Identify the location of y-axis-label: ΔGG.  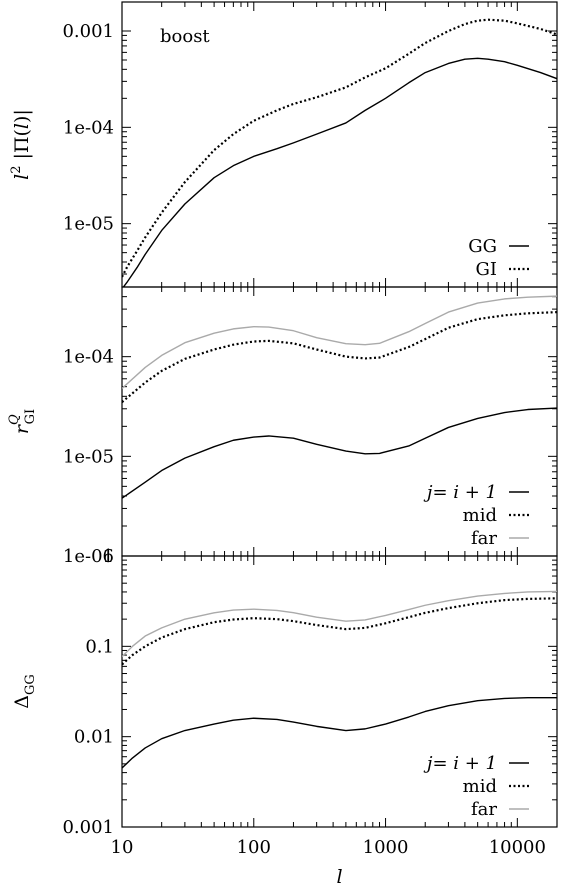
(24, 691).